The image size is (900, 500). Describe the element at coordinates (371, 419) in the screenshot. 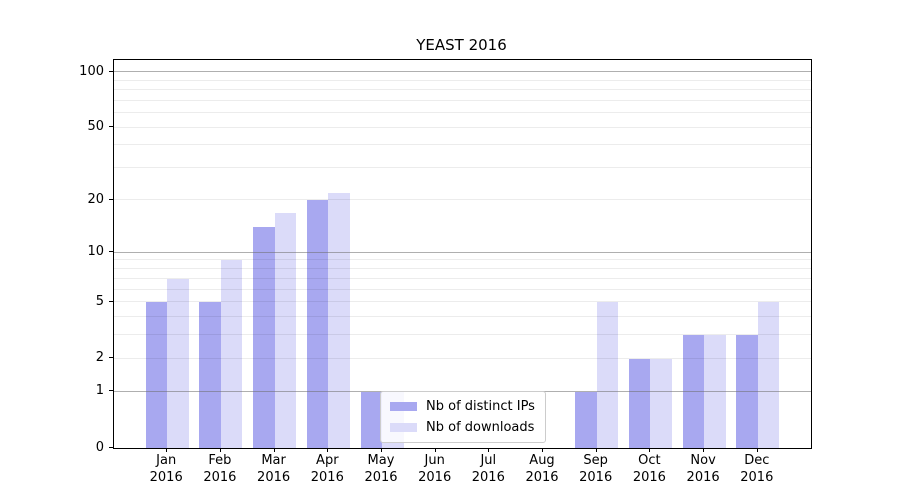

I see `bar-distinct-ips-may` at that location.